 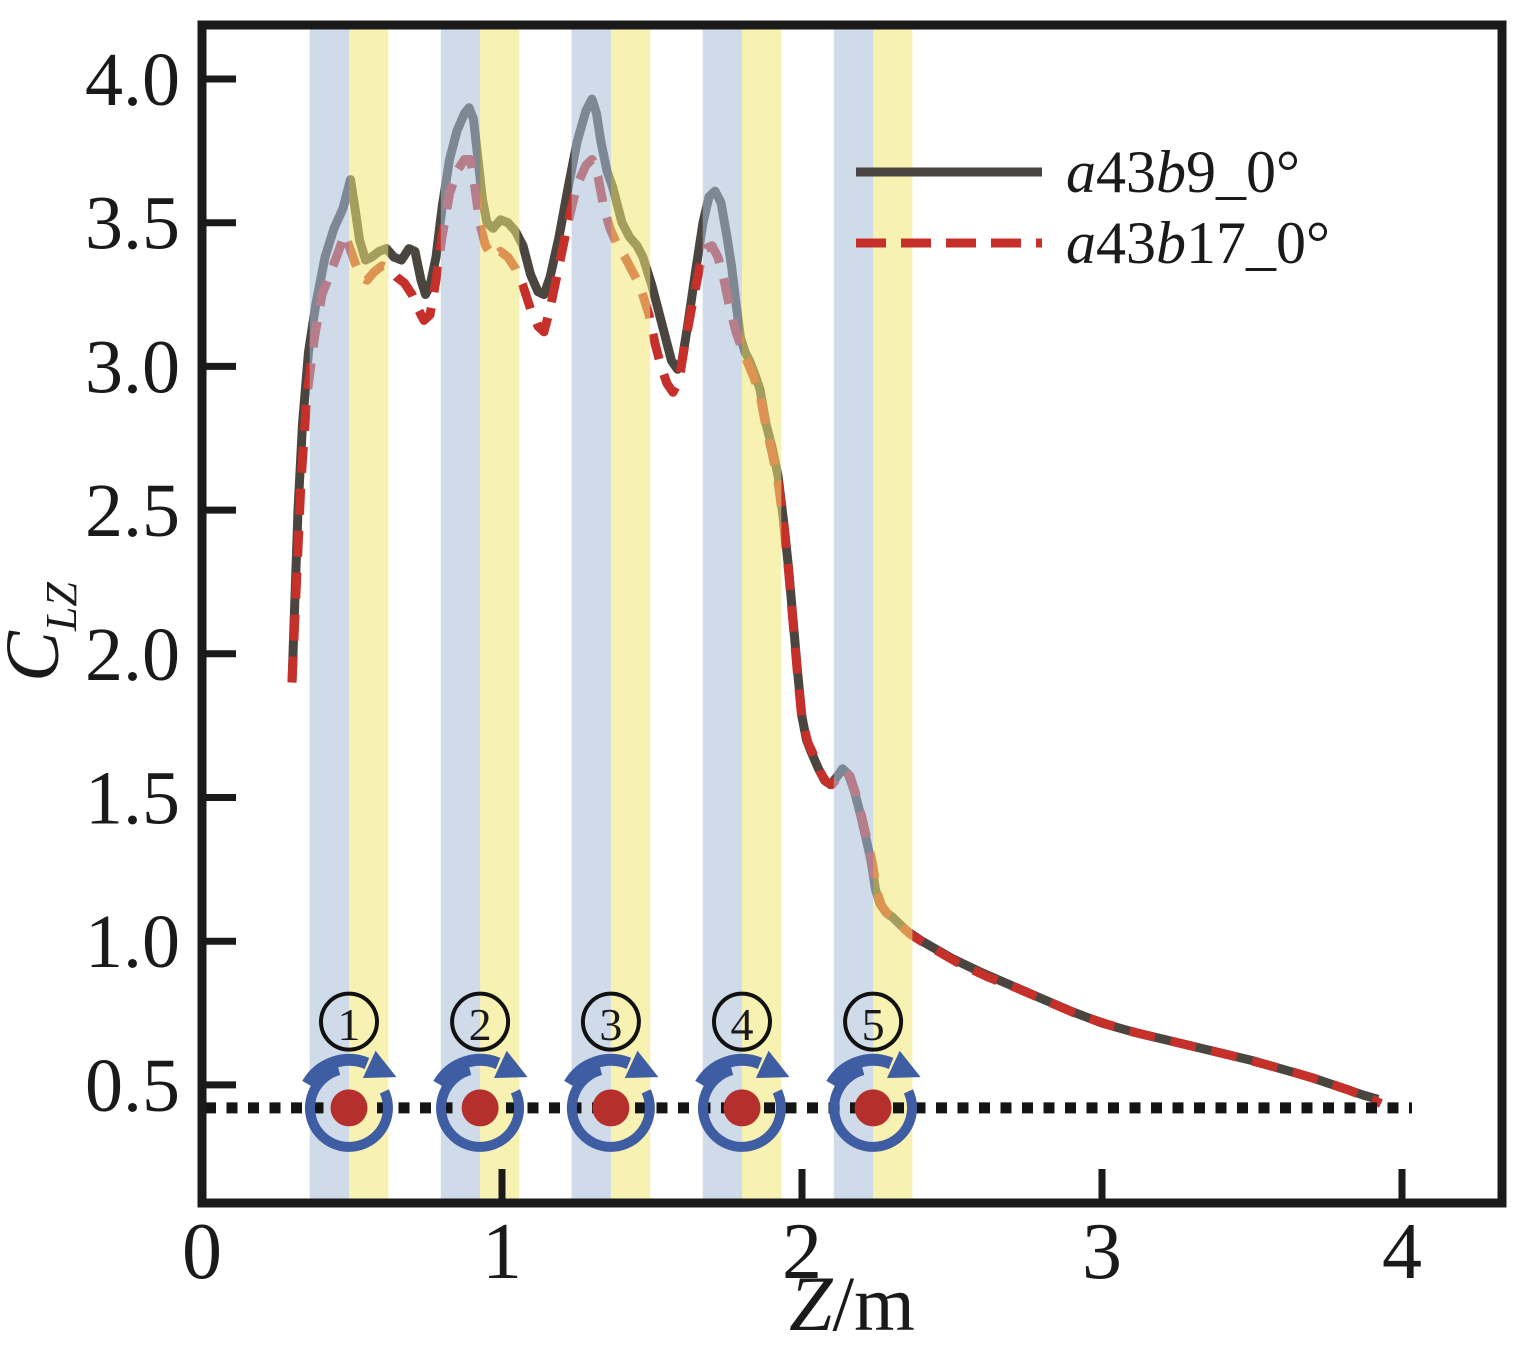 What do you see at coordinates (43, 632) in the screenshot?
I see `y-axis-title: CLZ` at bounding box center [43, 632].